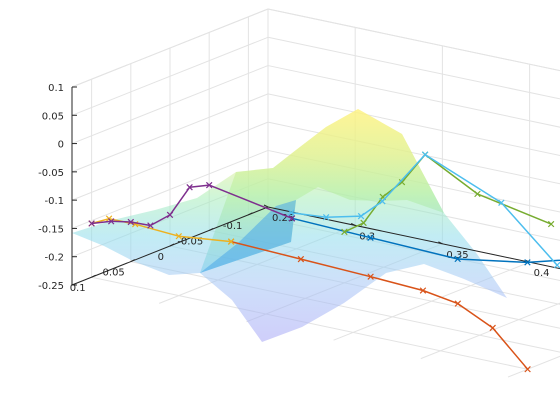 The height and width of the screenshot is (420, 560). Describe the element at coordinates (190, 241) in the screenshot. I see `y-tick-label: -0.05` at that location.